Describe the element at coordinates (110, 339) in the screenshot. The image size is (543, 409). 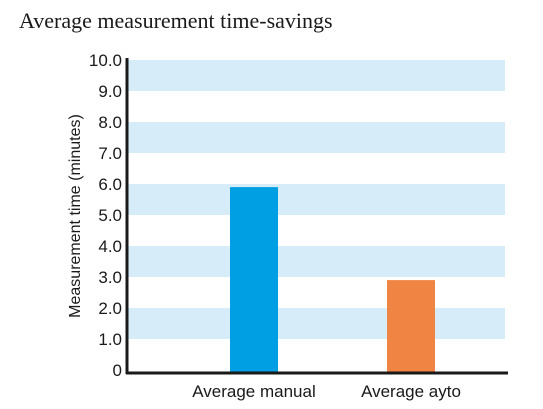
I see `y-tick-label: 1.0` at that location.